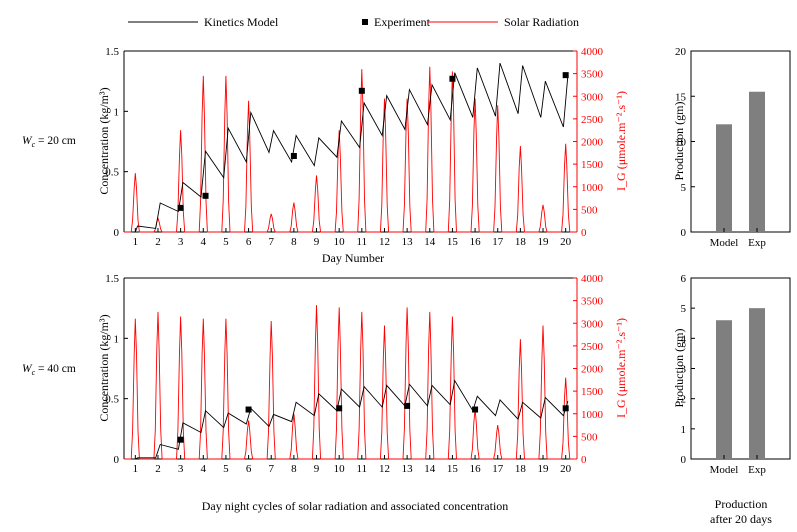 This screenshot has height=532, width=797. What do you see at coordinates (498, 242) in the screenshot?
I see `x-tick-label: 17` at bounding box center [498, 242].